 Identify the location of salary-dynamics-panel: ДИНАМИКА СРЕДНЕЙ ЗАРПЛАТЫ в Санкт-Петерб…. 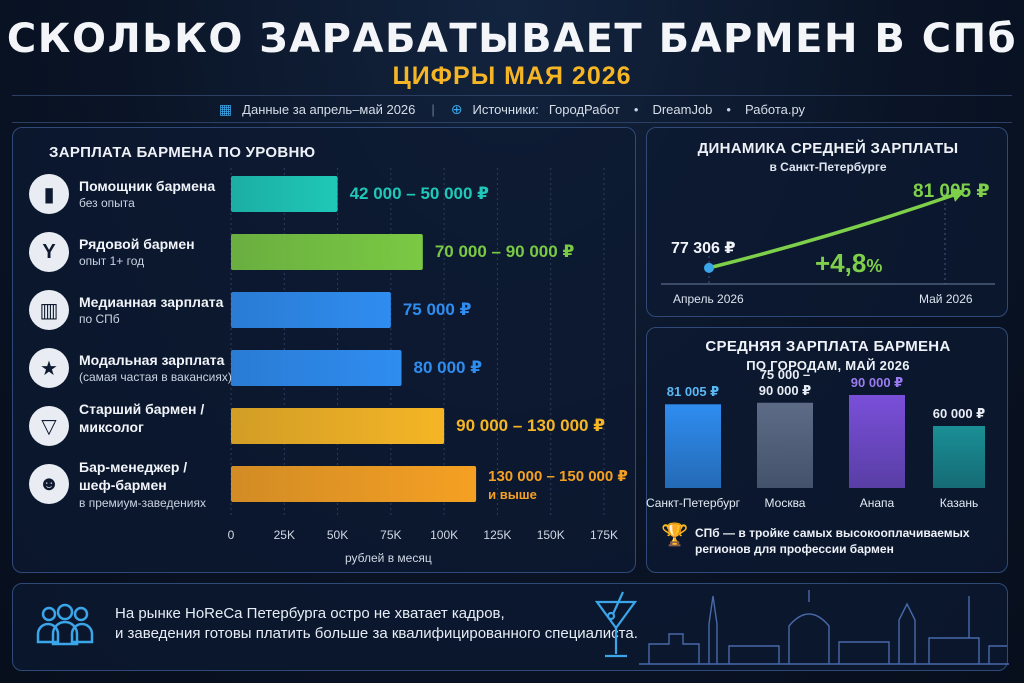
(827, 222).